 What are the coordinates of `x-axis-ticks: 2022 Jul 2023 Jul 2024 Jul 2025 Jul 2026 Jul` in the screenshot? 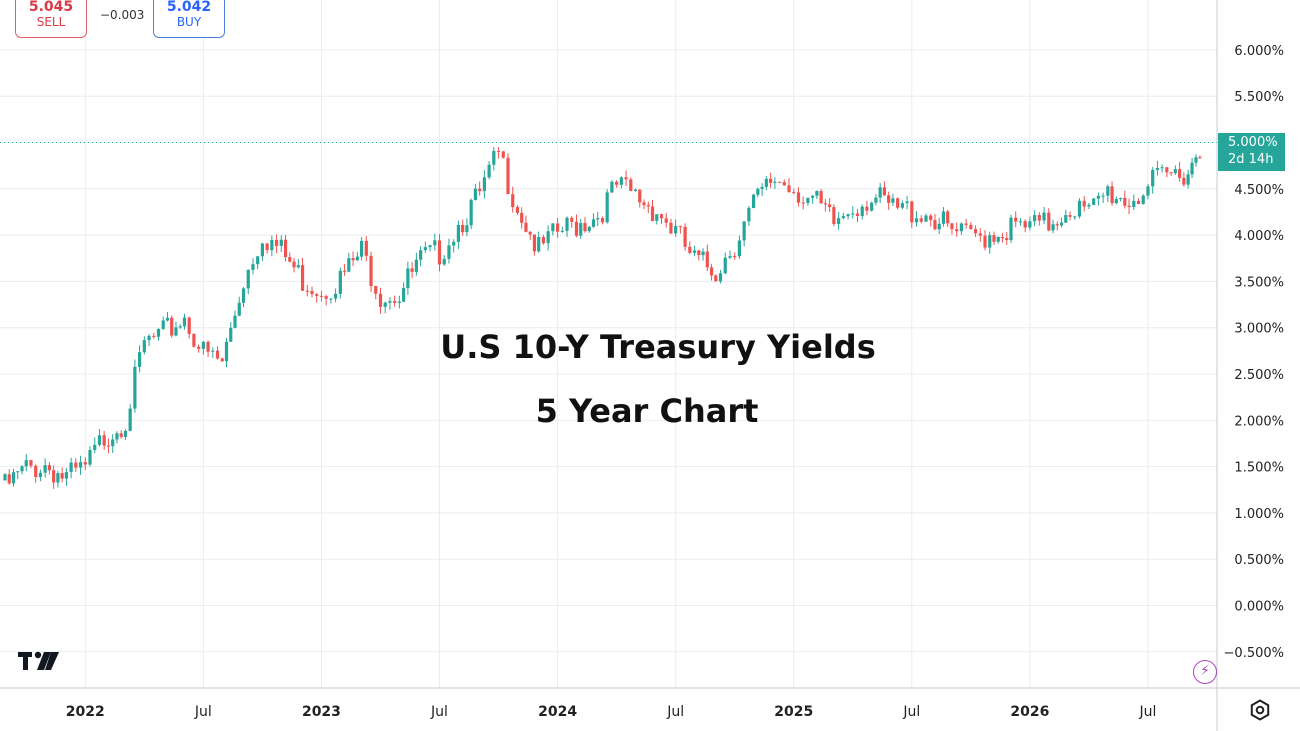 It's located at (611, 712).